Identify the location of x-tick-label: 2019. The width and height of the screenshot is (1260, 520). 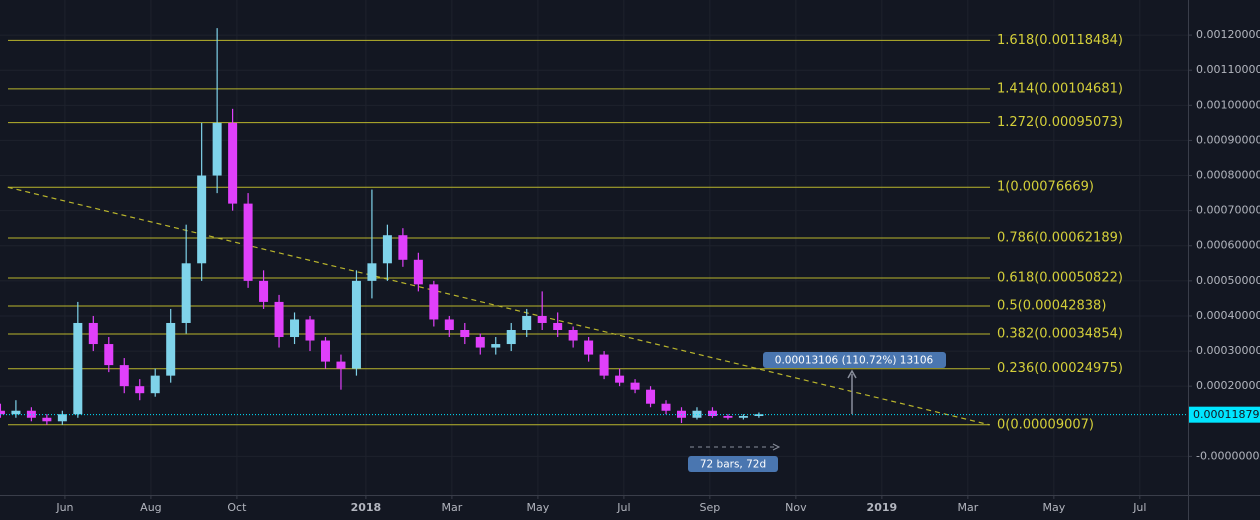
(882, 507).